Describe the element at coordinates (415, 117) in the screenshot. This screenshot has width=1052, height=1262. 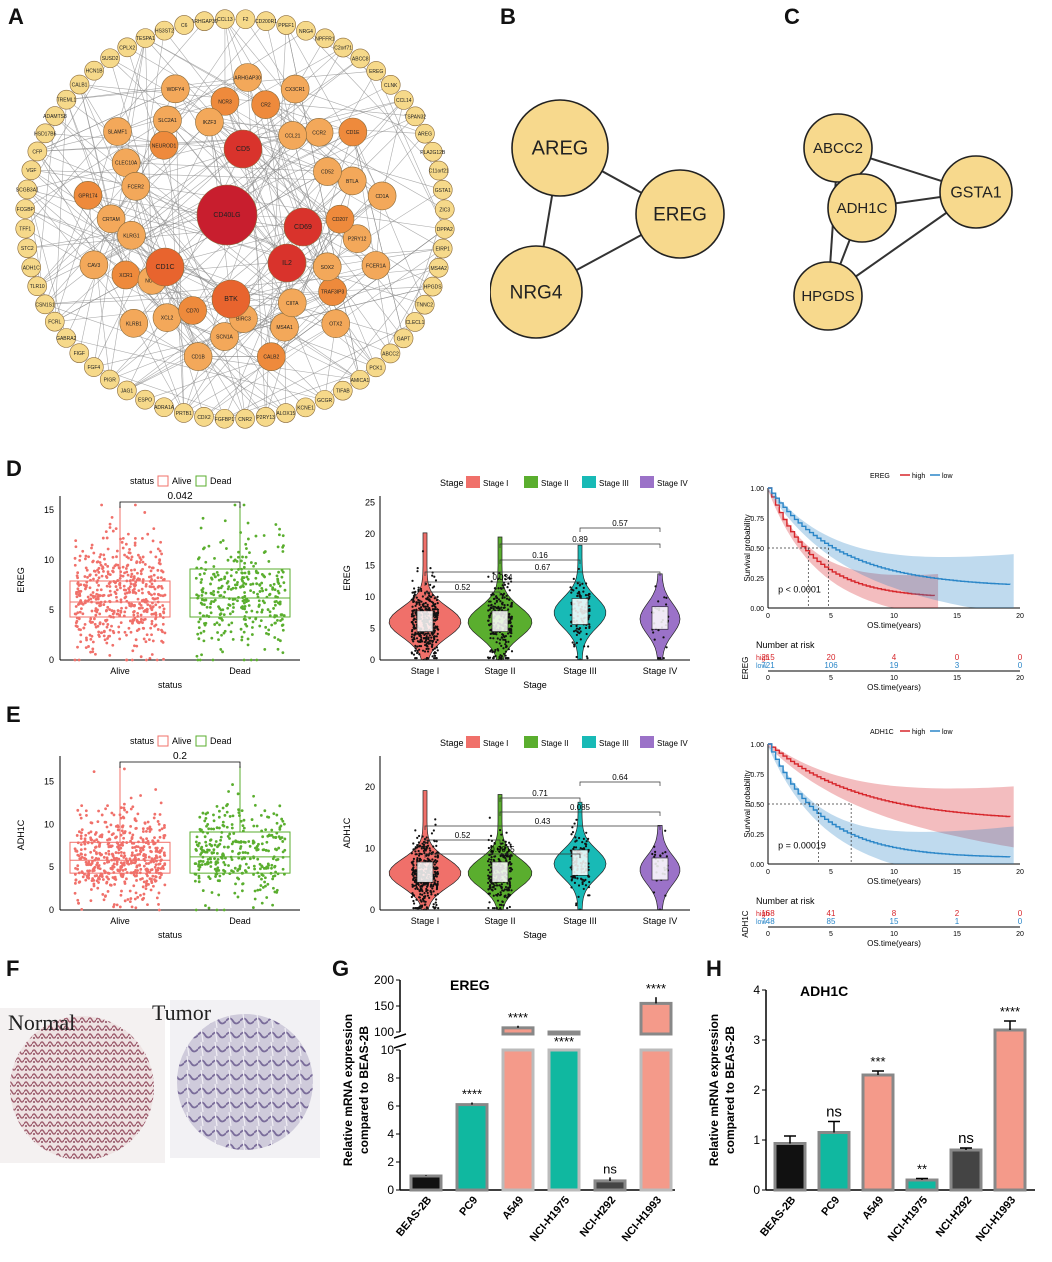
I see `network-node-label: TSPAN32` at that location.